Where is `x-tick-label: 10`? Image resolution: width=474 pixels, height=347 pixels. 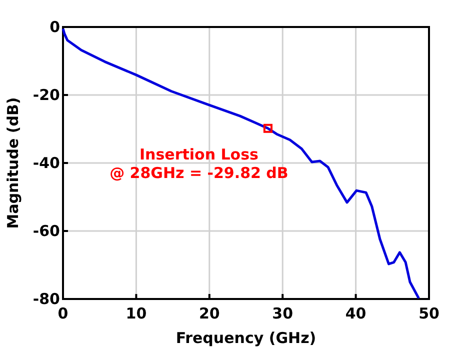 x-tick-label: 10 is located at coordinates (136, 313).